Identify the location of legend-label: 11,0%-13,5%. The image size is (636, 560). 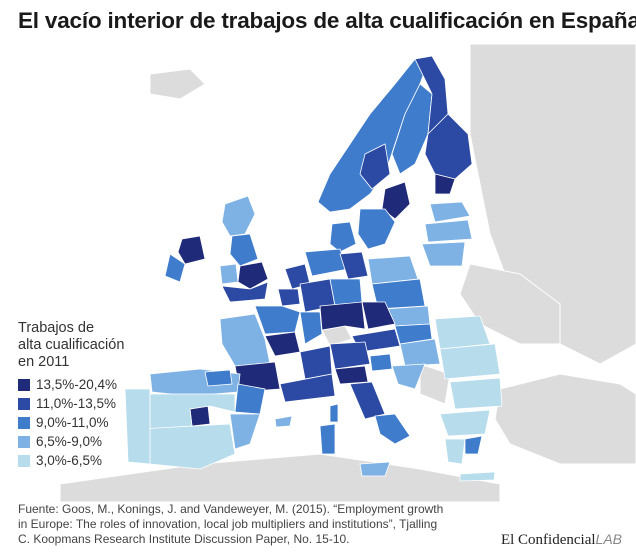
(76, 403).